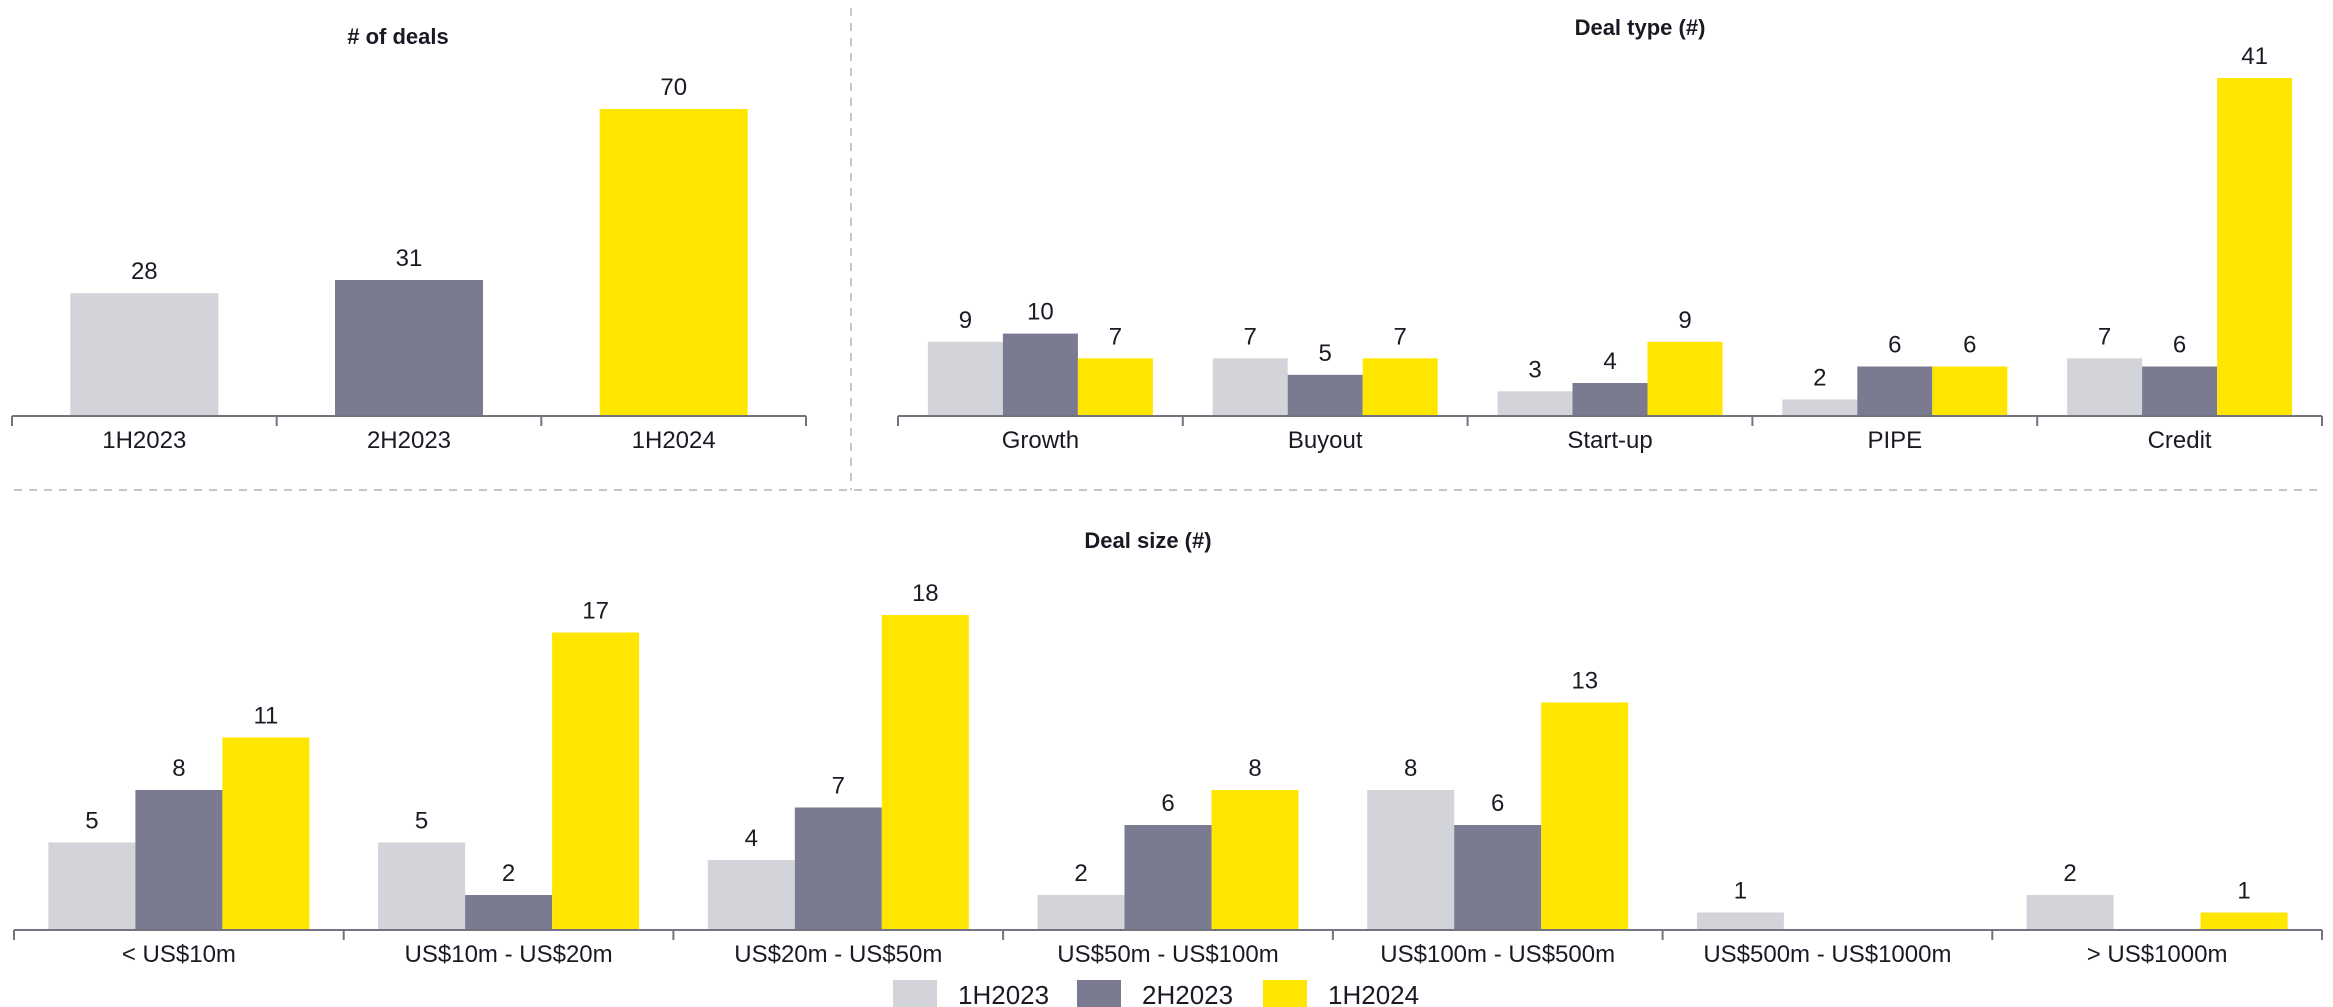 The image size is (2333, 1007). Describe the element at coordinates (2070, 912) in the screenshot. I see `bar-us-1000m-1h2023` at that location.